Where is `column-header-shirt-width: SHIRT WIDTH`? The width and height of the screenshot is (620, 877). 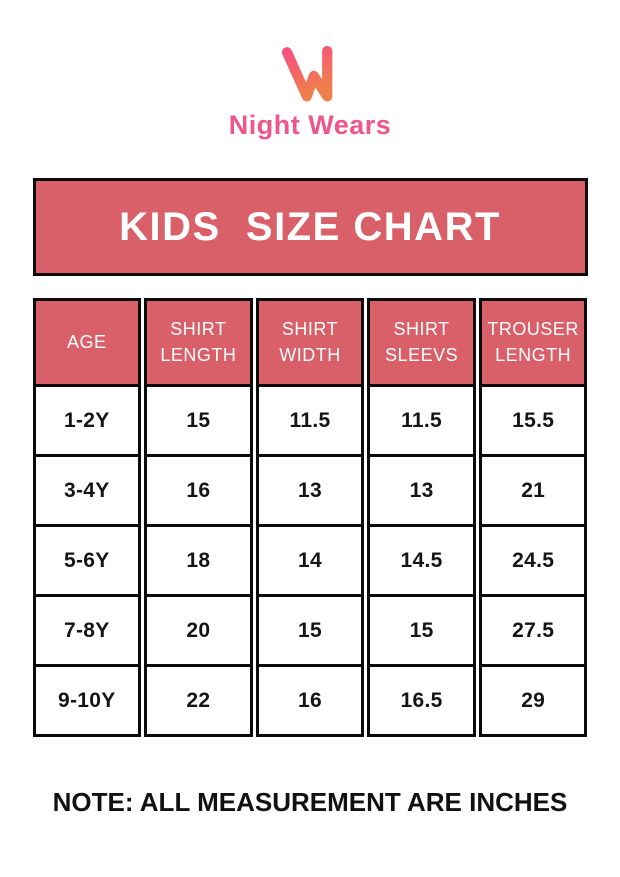 column-header-shirt-width: SHIRT WIDTH is located at coordinates (310, 342).